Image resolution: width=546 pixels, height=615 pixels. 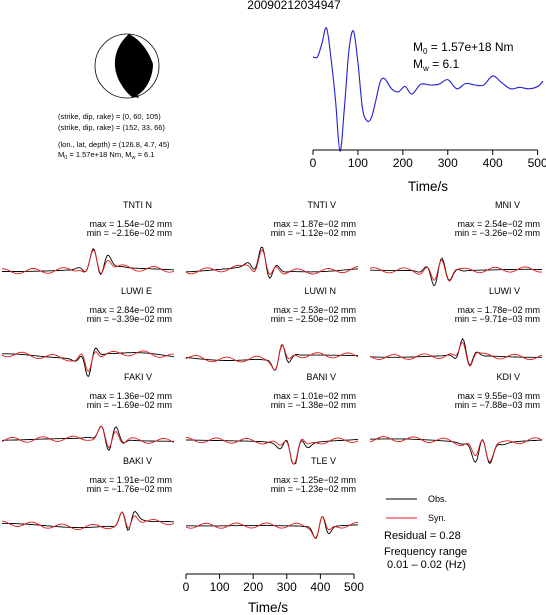 I want to click on station-name: LUWI E, so click(x=136, y=291).